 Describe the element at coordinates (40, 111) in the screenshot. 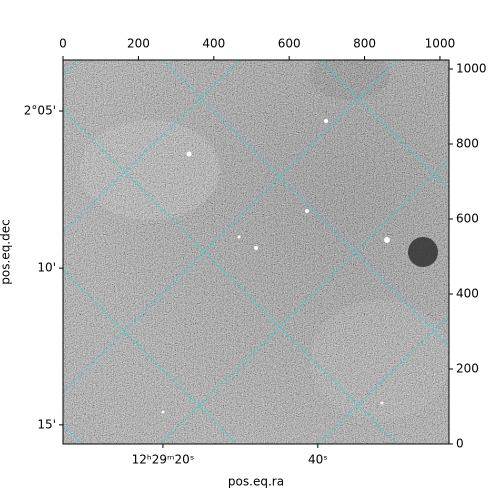

I see `dec-tick-label: 2°05'` at that location.